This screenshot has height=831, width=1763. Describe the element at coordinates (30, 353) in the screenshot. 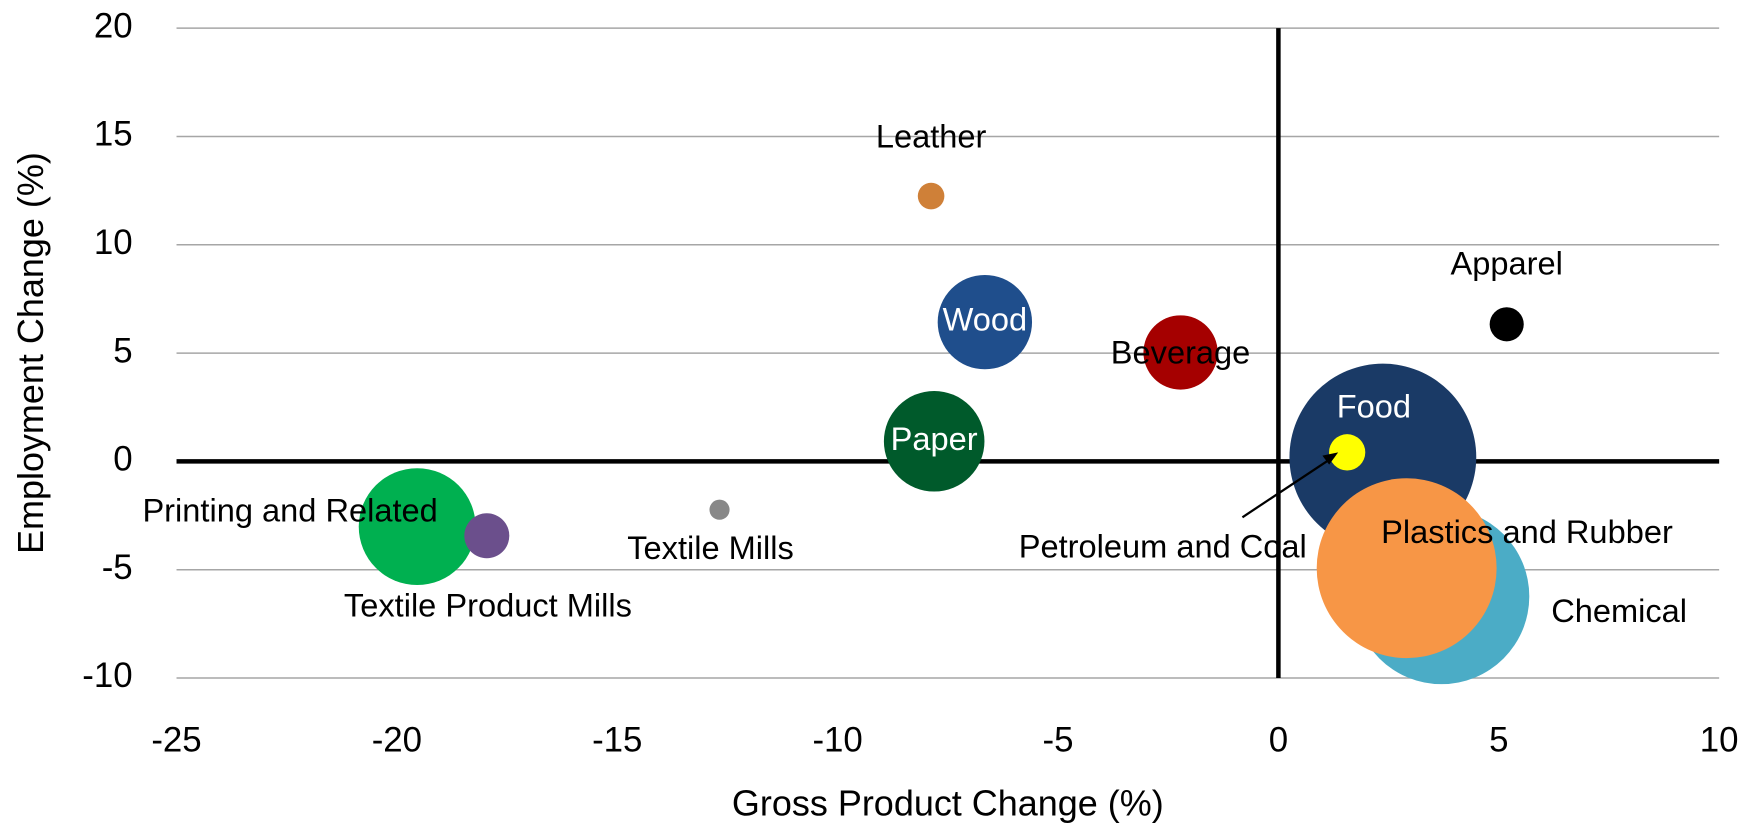

I see `y-axis-title: Employment Change (%)` at that location.